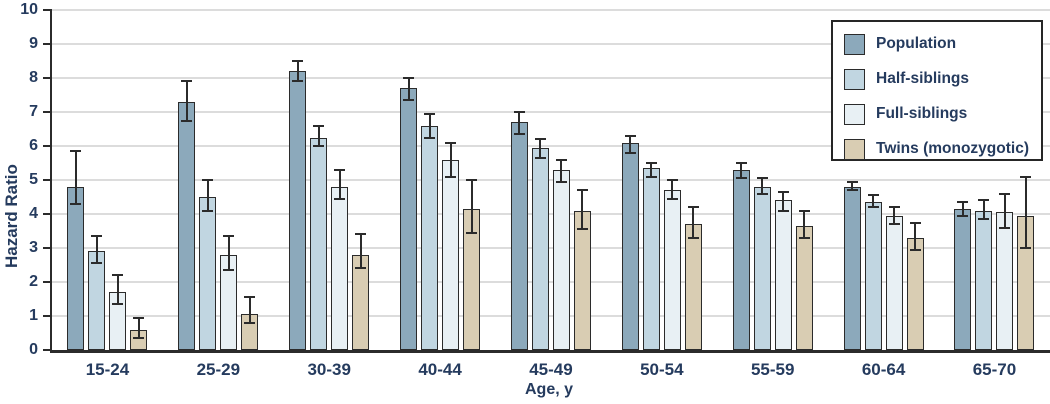 The height and width of the screenshot is (404, 1050). I want to click on legend-item: Half-siblings, so click(942, 79).